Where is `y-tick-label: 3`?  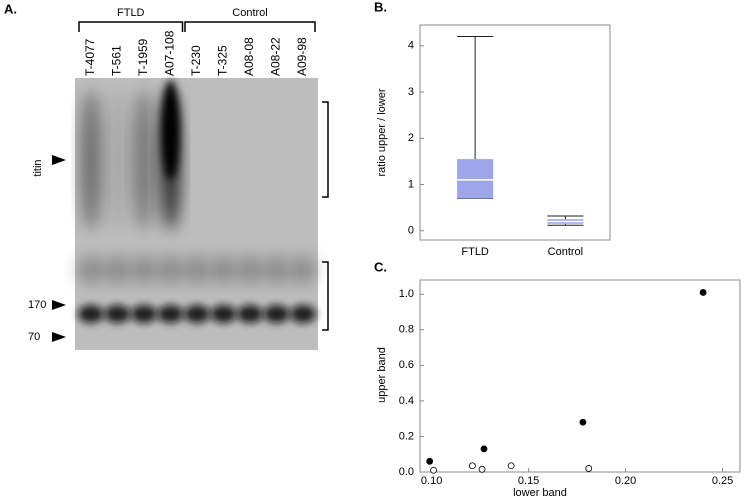 y-tick-label: 3 is located at coordinates (411, 92).